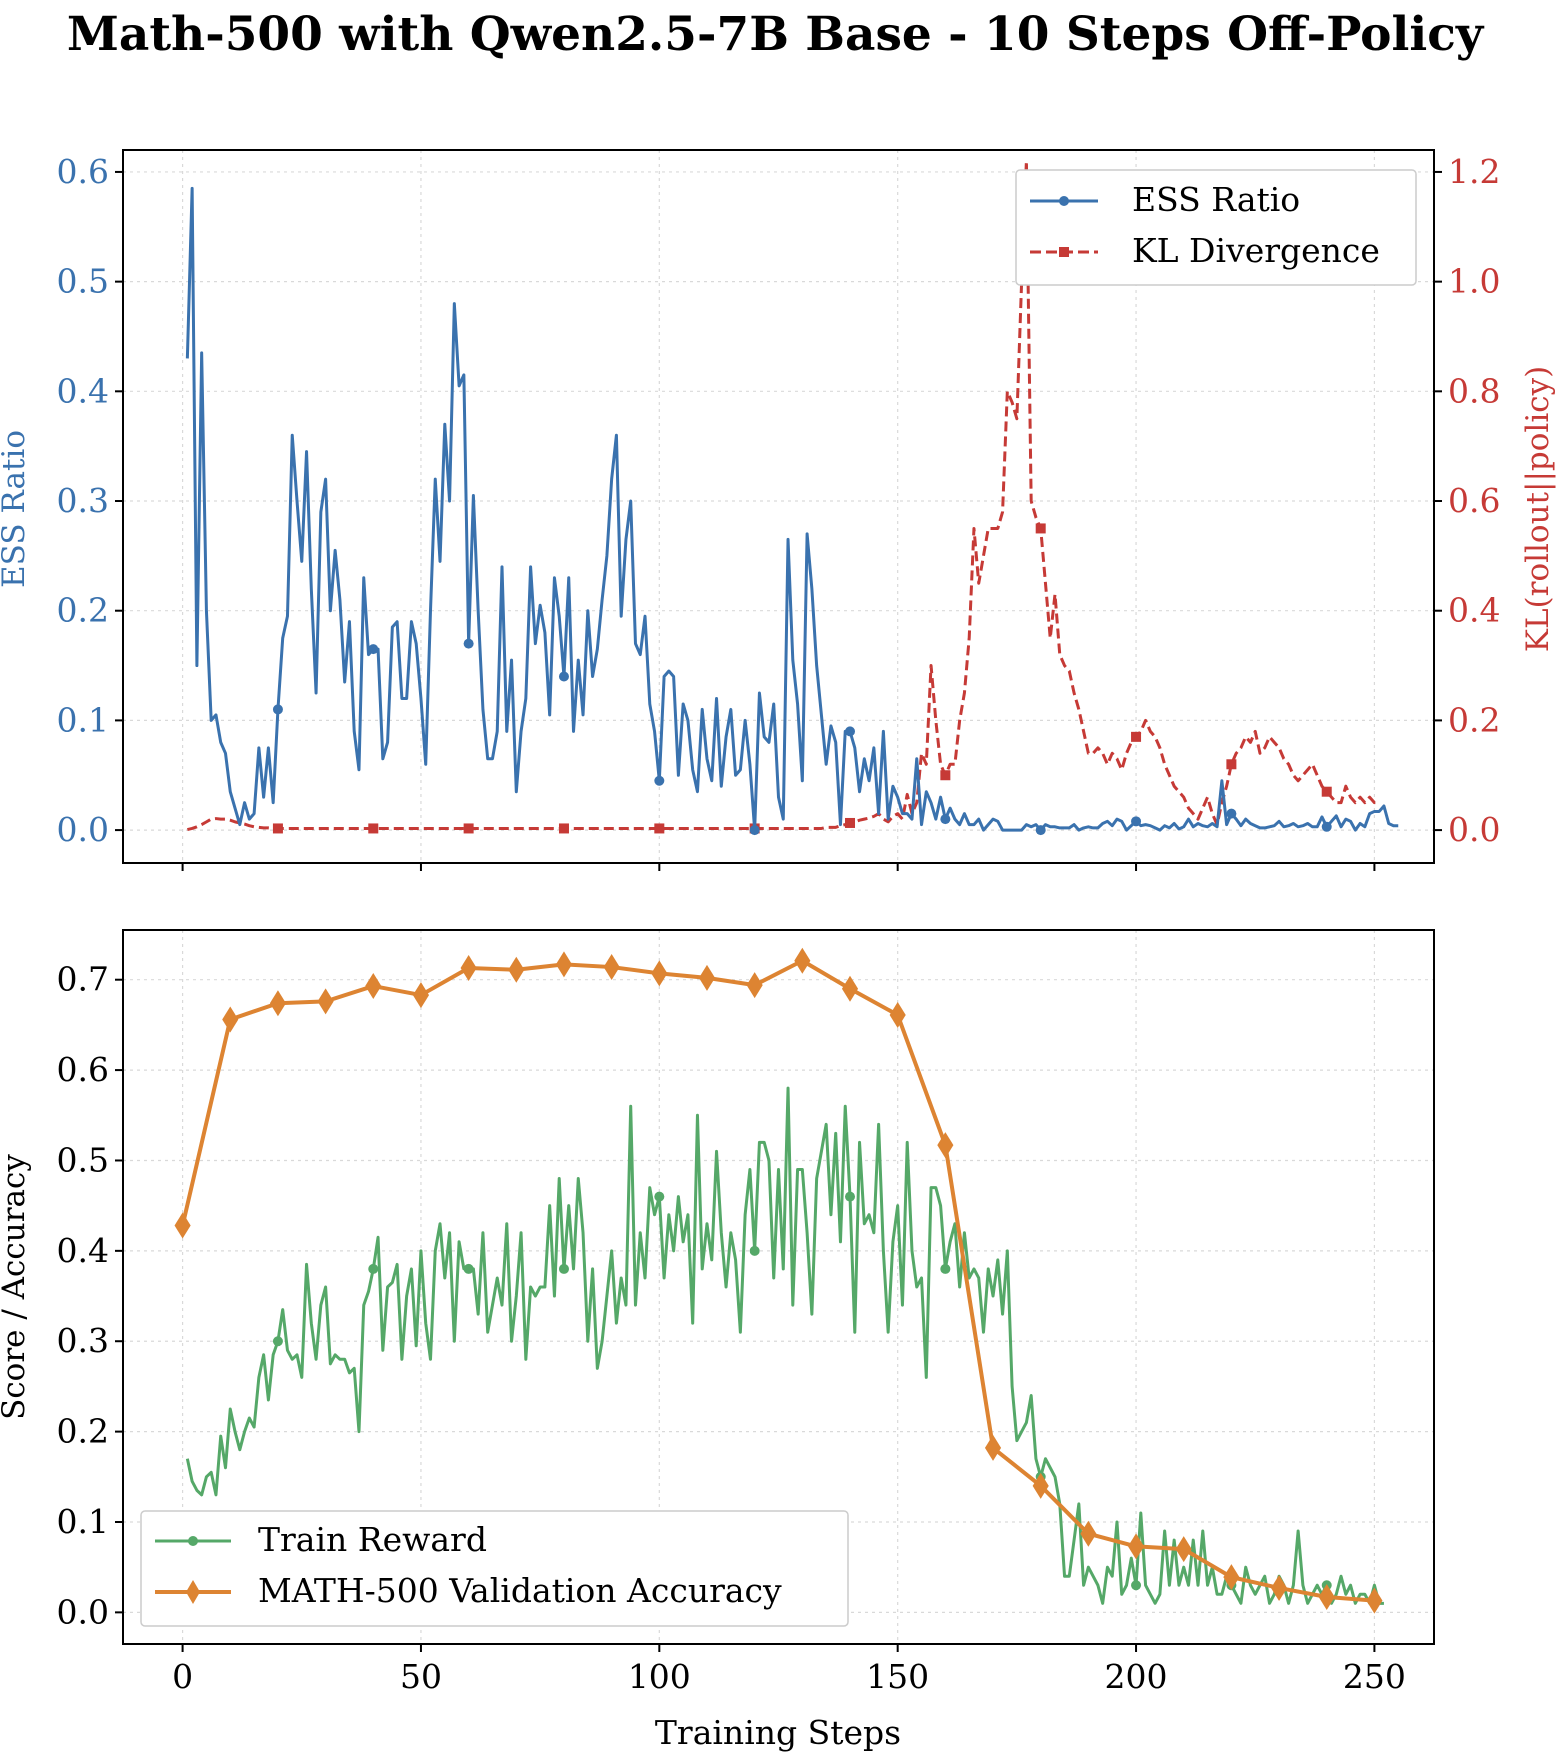 The width and height of the screenshot is (1564, 1756). Describe the element at coordinates (193, 1592) in the screenshot. I see `legend-val-marker` at that location.